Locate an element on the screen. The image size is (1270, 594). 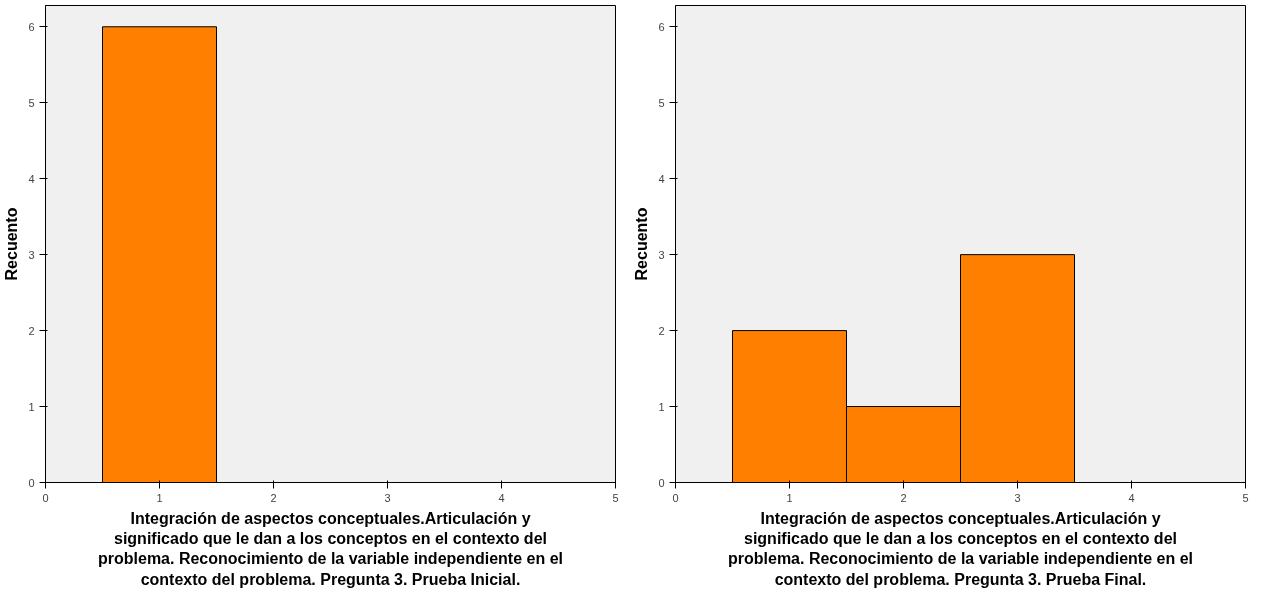
x-axis-title: Integración de aspectos conceptuales.Articulación y significado que le dan a los conceptos en el contexto del problema. Reconocimiento de la variable independiente en el contexto del problema. Pregunta 3. Prueba Inicial. is located at coordinates (331, 548).